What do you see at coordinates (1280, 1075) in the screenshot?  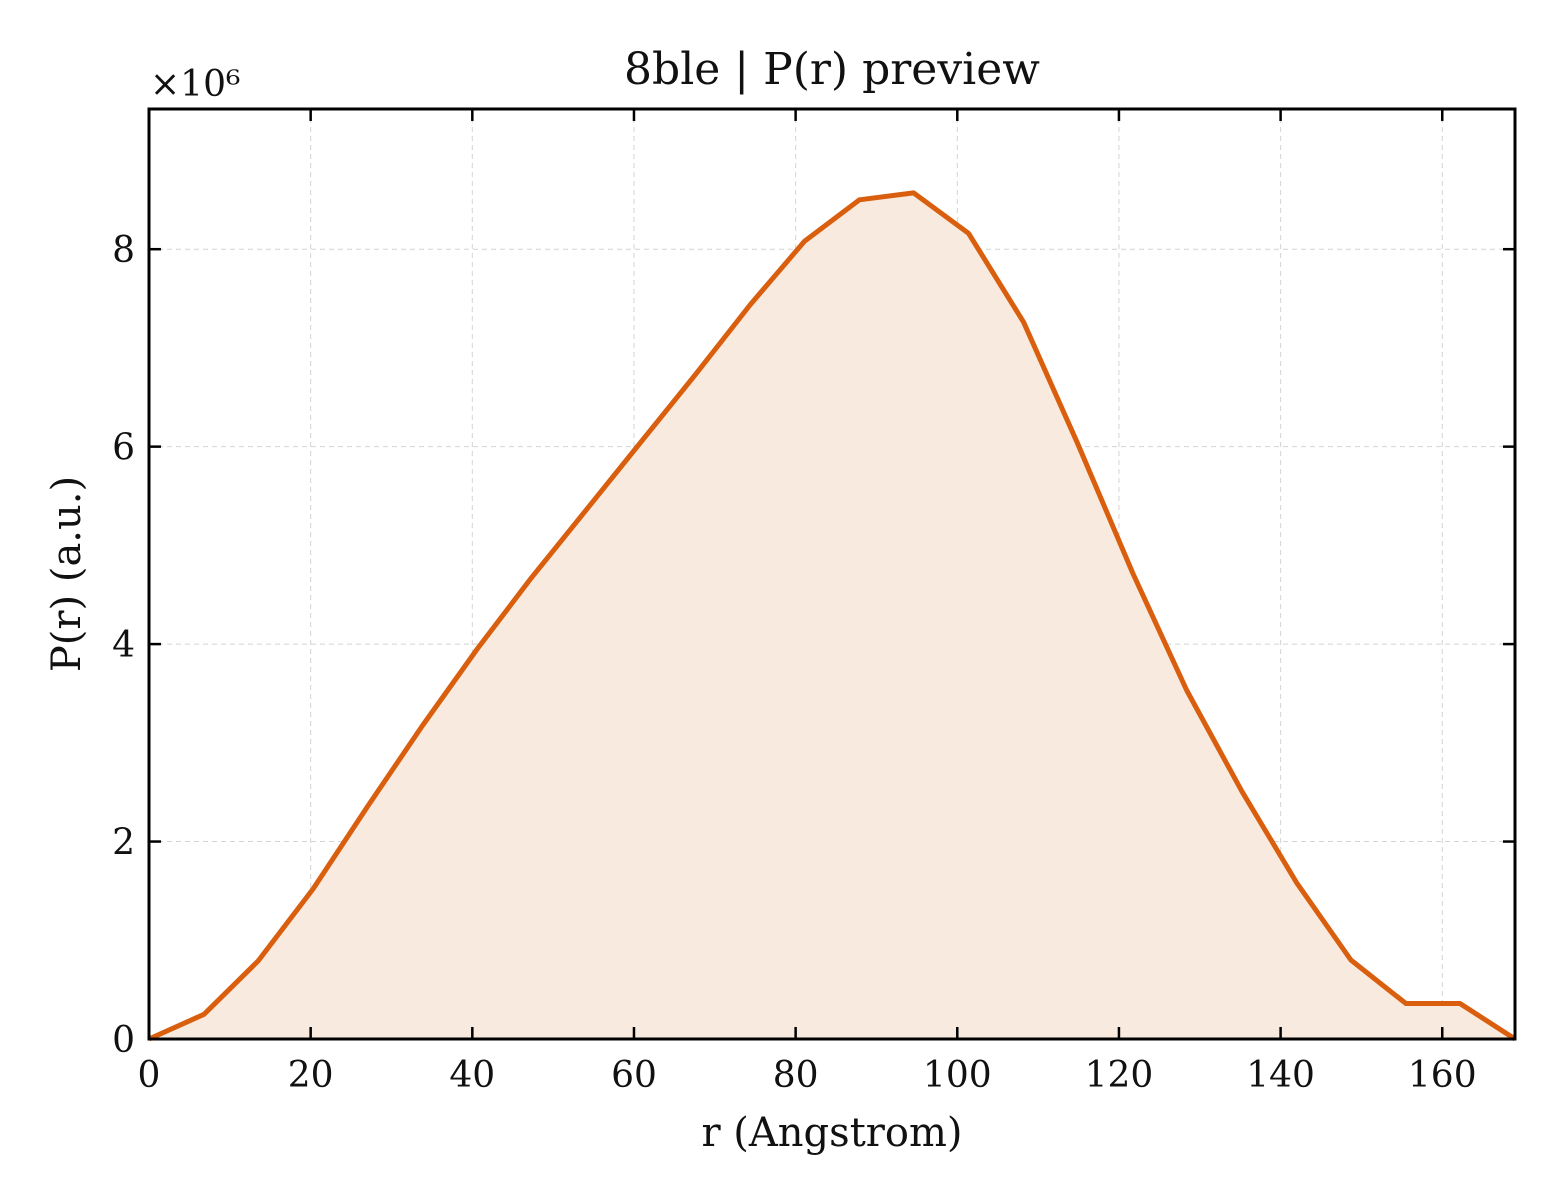 I see `x-tick-label: 140` at bounding box center [1280, 1075].